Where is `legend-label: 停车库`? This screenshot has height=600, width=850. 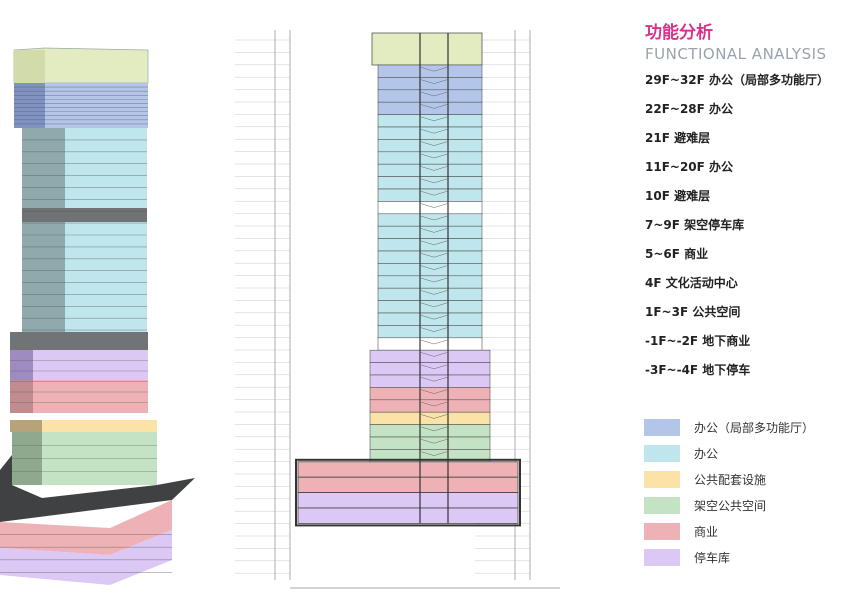
legend-label: 停车库 is located at coordinates (712, 557).